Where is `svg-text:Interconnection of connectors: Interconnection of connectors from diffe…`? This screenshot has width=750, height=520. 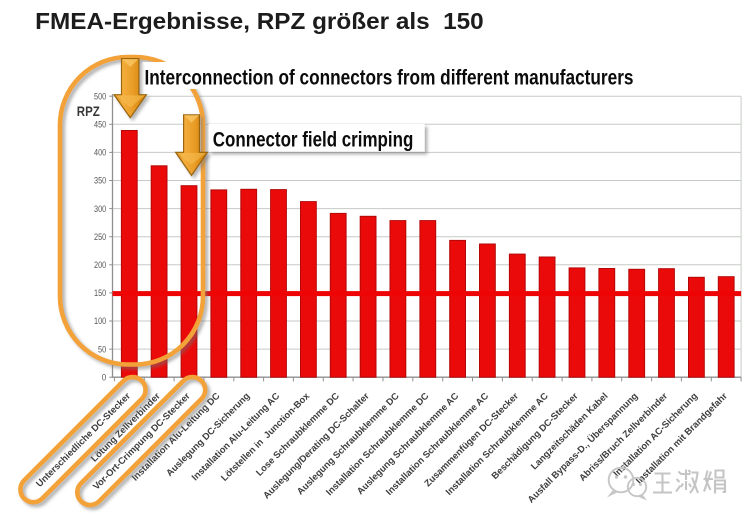 svg-text:Interconnection of connectors: Interconnection of connectors from diffe… is located at coordinates (389, 77).